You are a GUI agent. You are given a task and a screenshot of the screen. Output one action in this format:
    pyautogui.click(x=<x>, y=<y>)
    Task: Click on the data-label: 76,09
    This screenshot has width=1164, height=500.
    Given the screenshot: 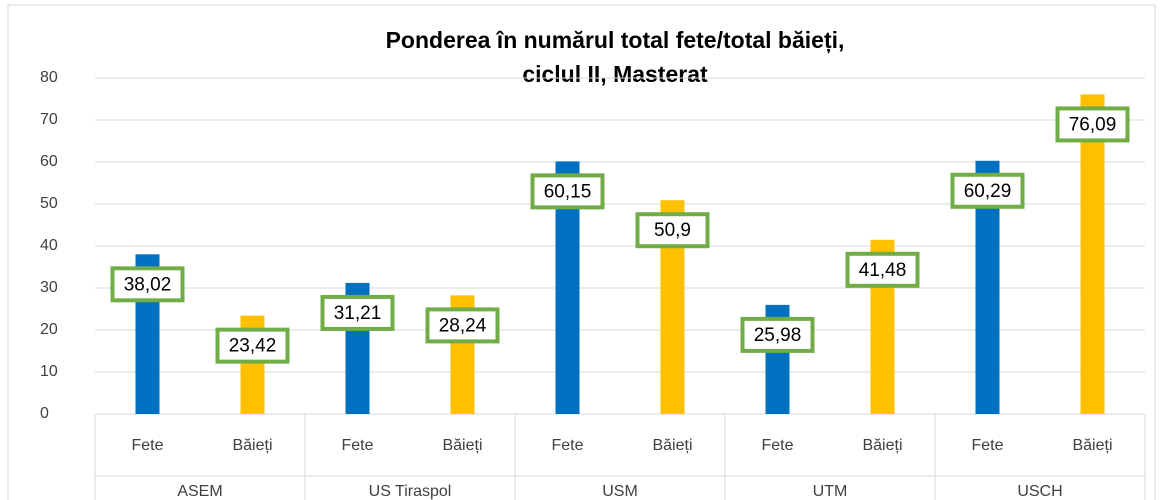 What is the action you would take?
    pyautogui.click(x=1093, y=124)
    